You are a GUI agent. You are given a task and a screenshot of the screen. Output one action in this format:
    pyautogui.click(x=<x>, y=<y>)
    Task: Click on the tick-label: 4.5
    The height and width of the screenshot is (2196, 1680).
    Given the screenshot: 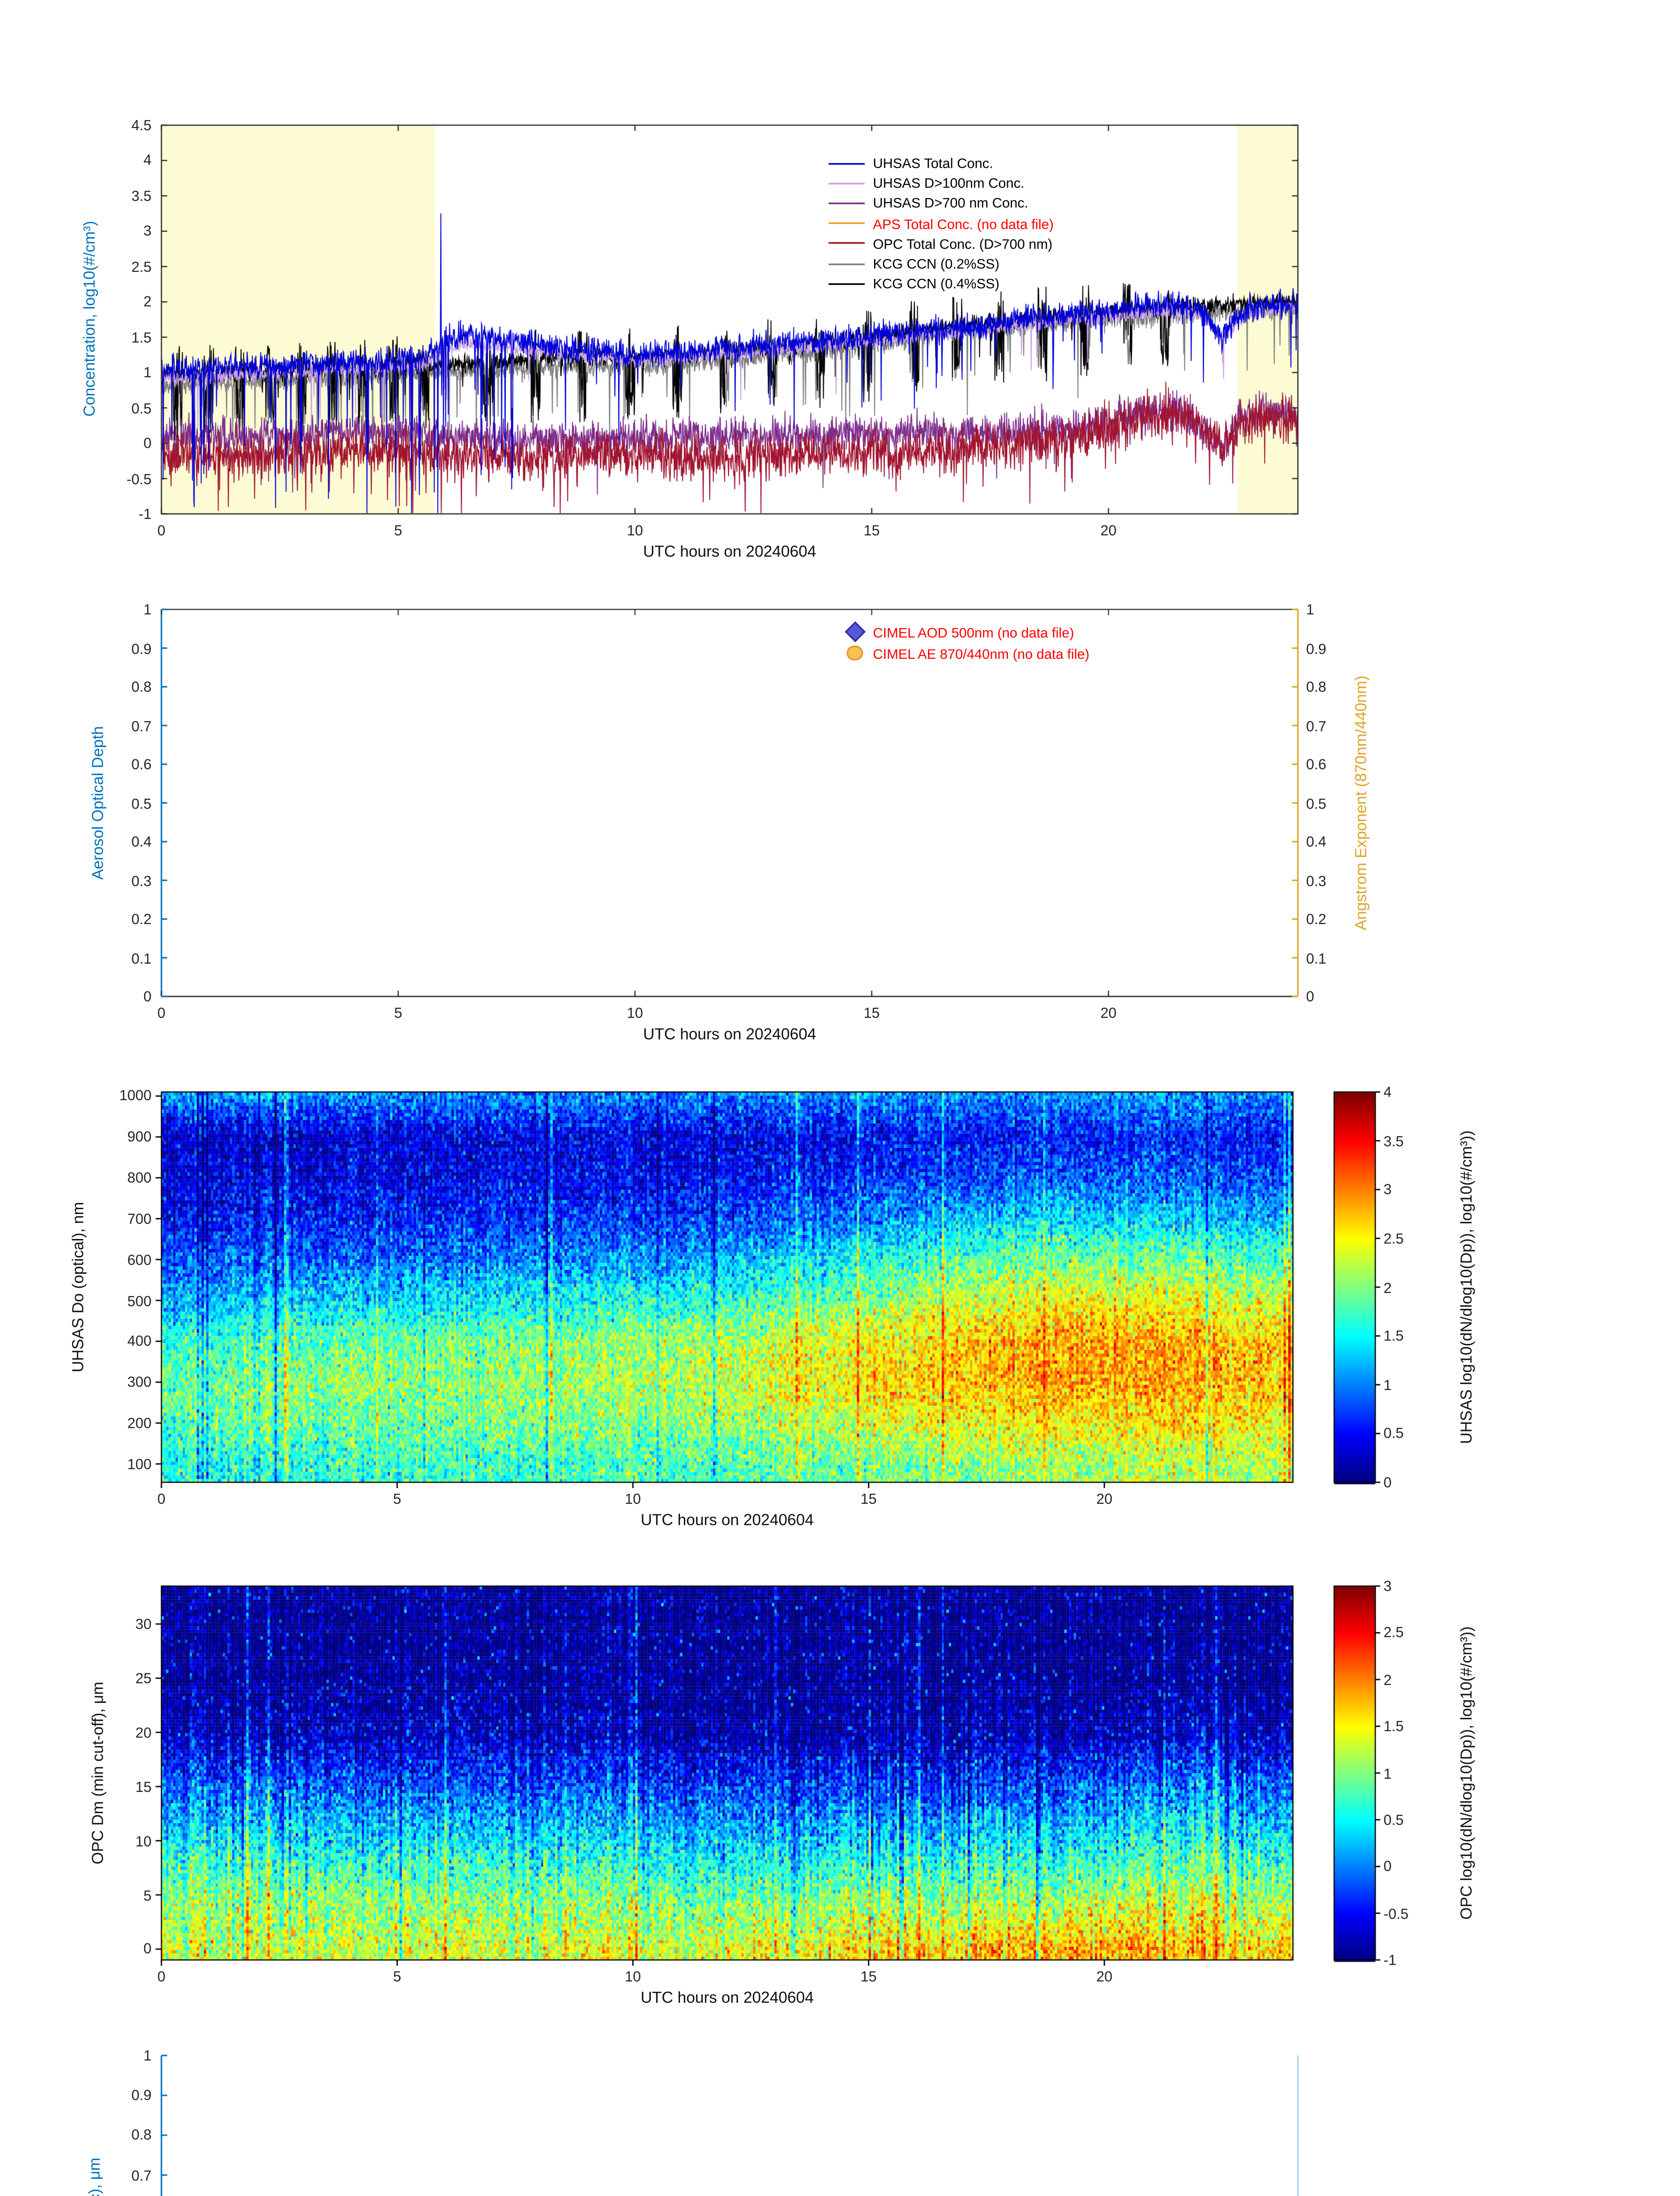 What is the action you would take?
    pyautogui.click(x=142, y=125)
    